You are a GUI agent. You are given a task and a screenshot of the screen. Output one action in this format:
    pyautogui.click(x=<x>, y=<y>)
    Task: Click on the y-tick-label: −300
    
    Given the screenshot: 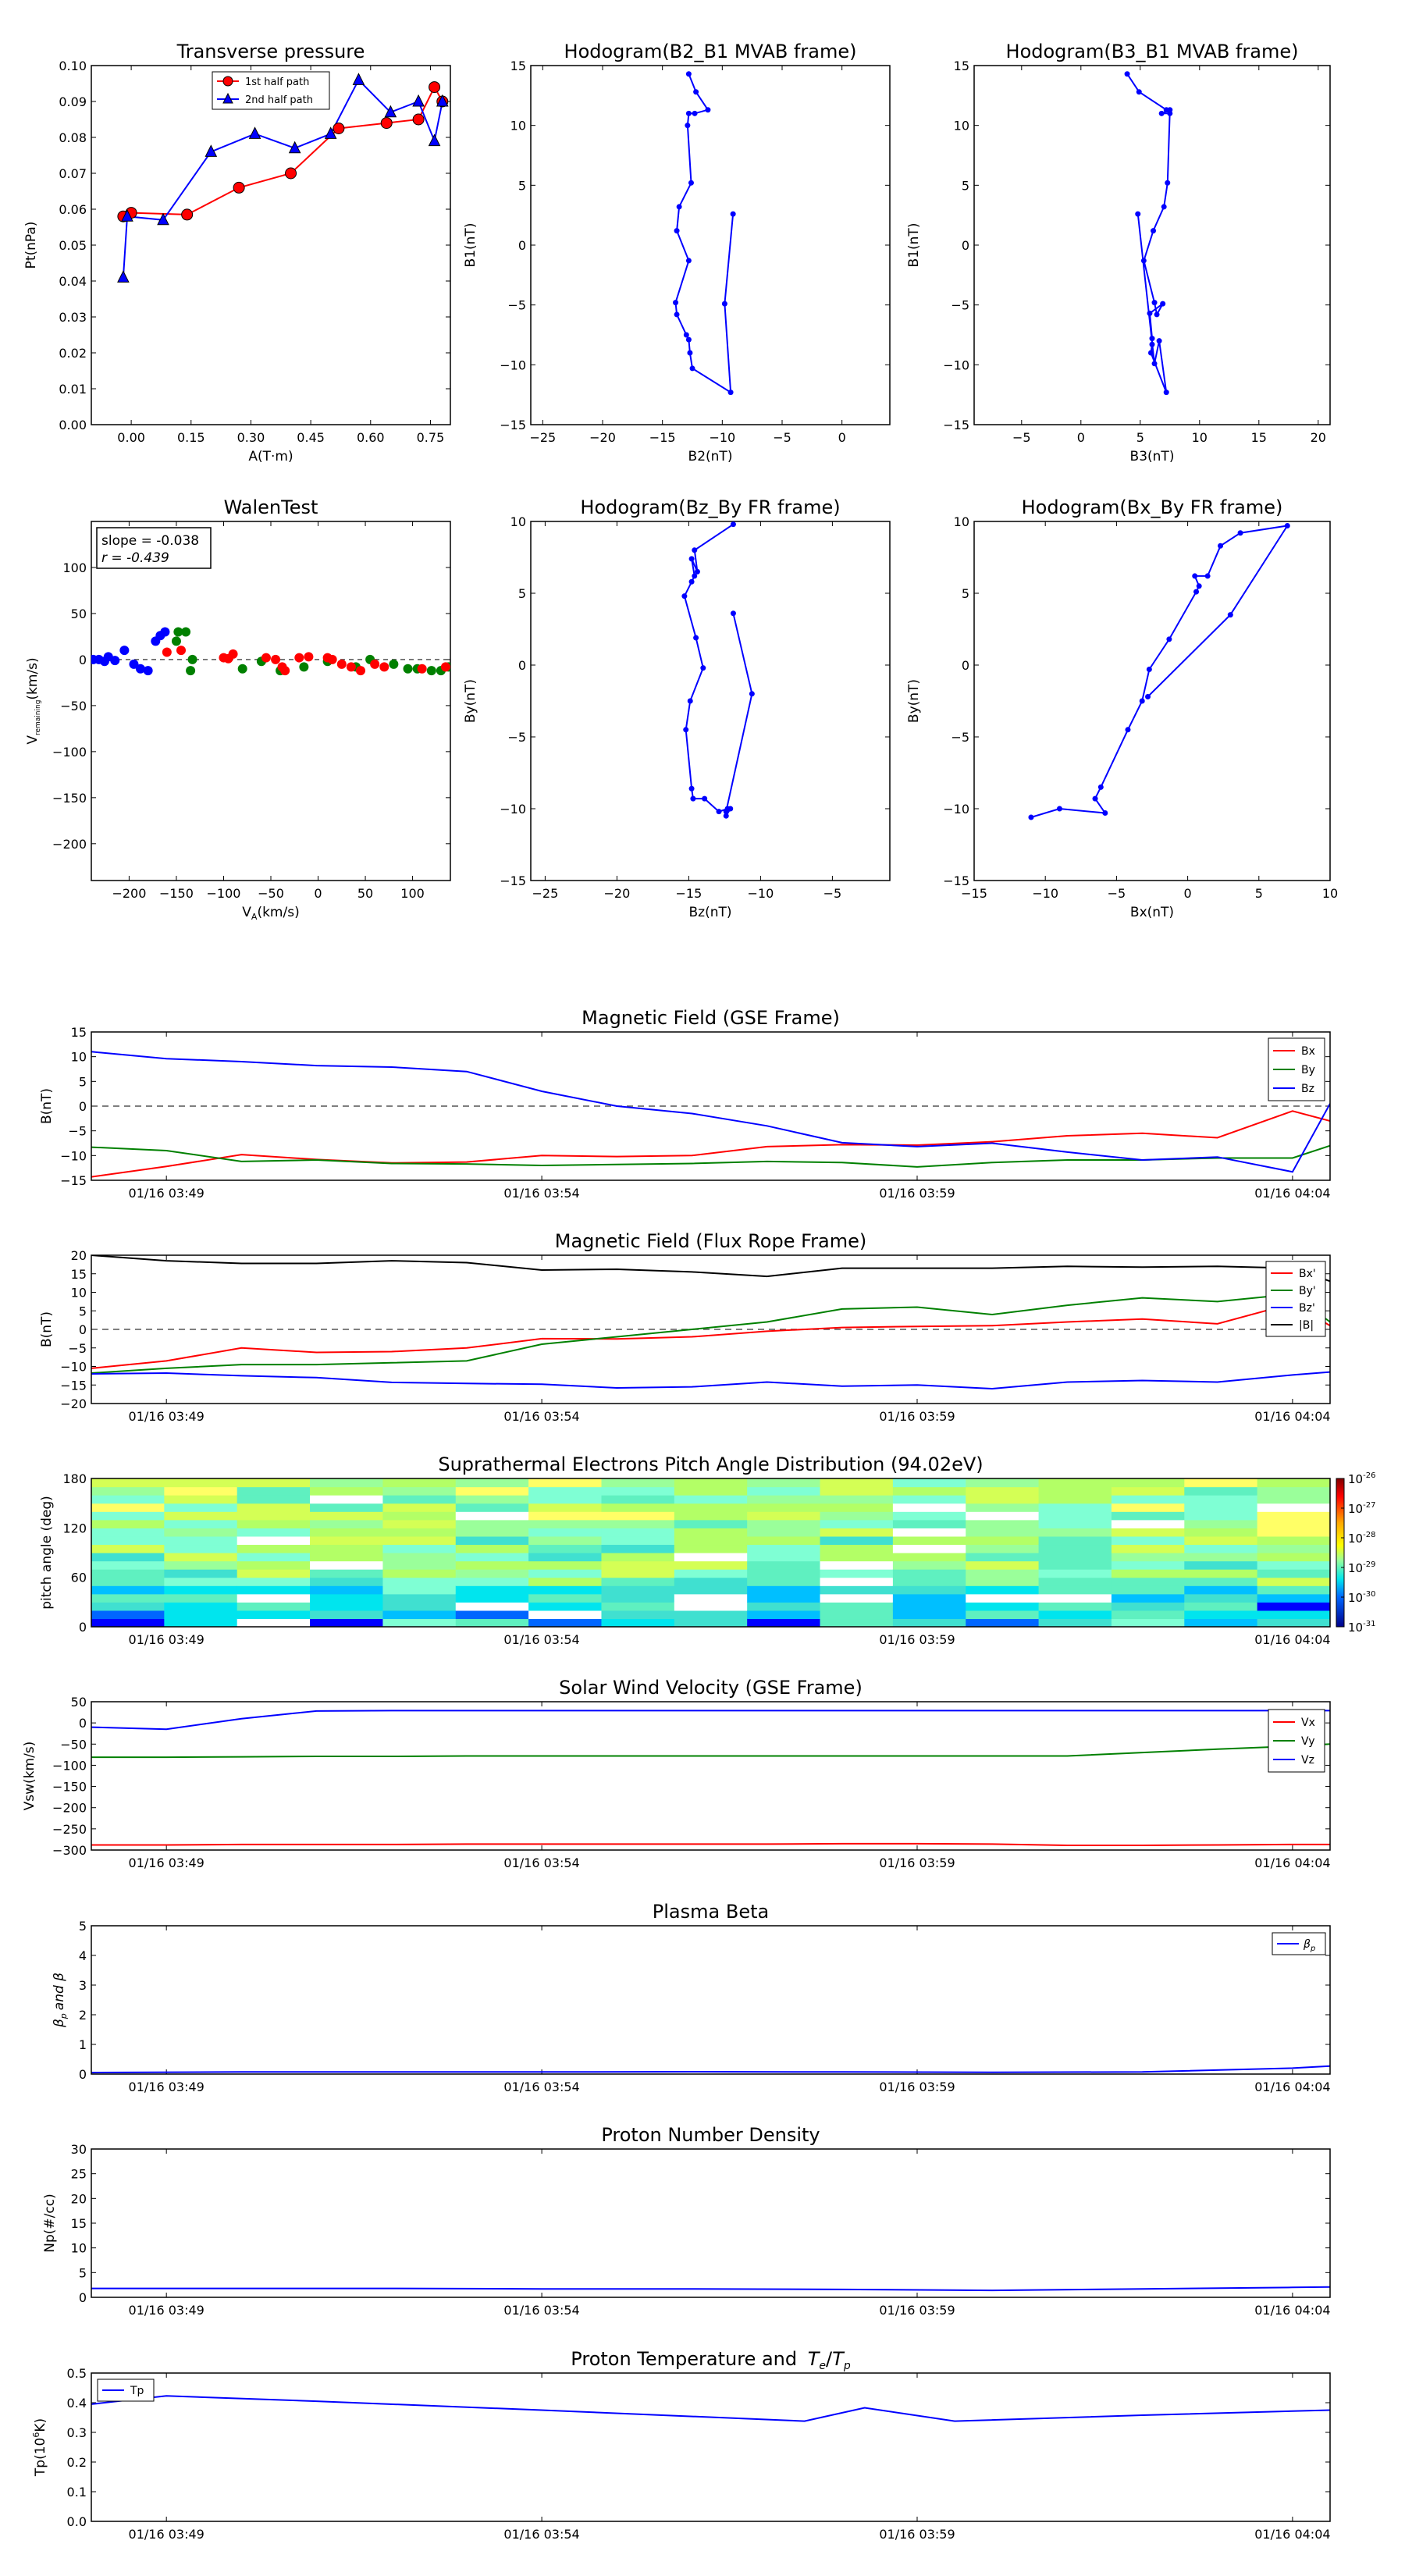 What is the action you would take?
    pyautogui.click(x=69, y=1850)
    